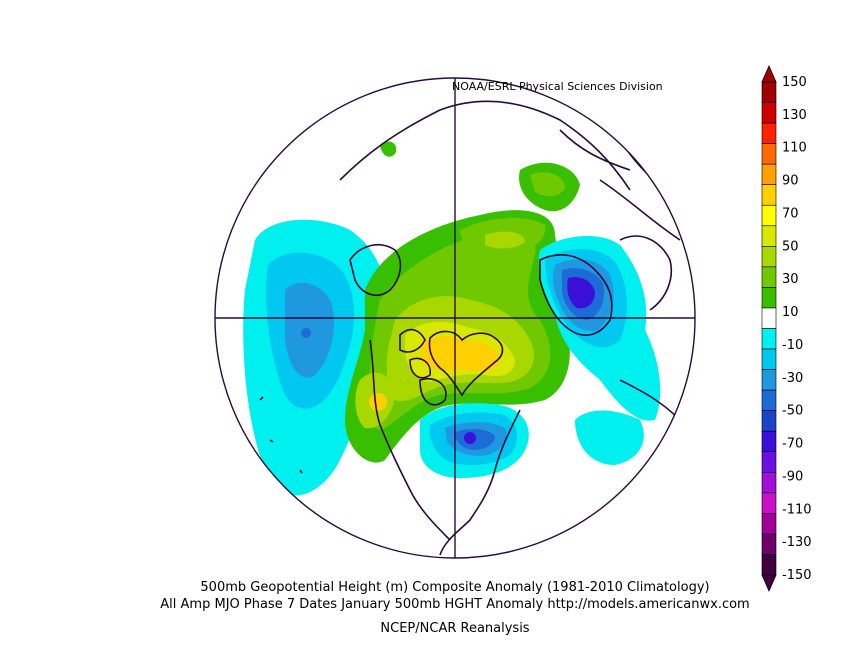 Image resolution: width=847 pixels, height=655 pixels. I want to click on colorbar-tick-label: 90, so click(790, 181).